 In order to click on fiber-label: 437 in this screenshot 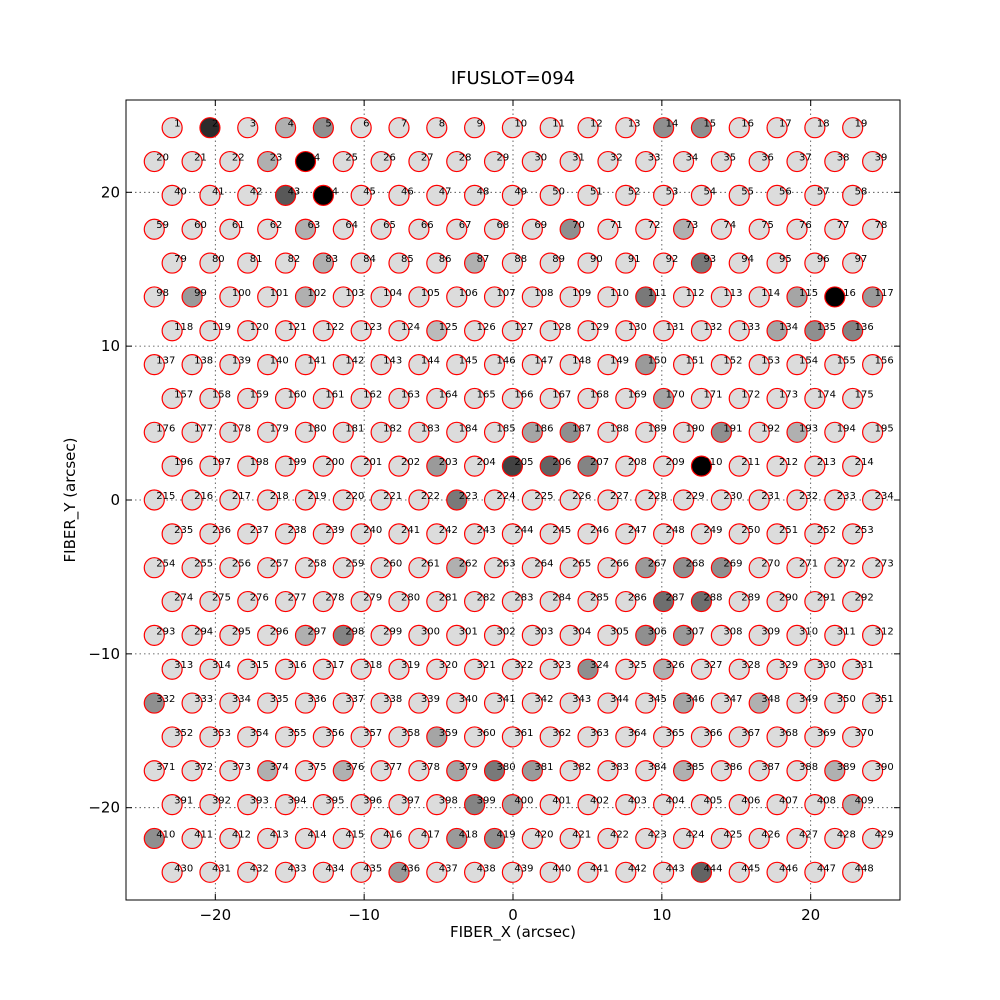, I will do `click(448, 868)`.